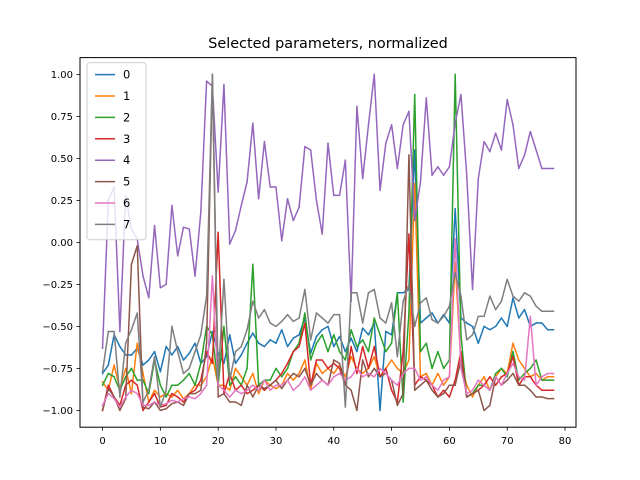 This screenshot has height=480, width=640. I want to click on y-tick-label: 0.25, so click(62, 201).